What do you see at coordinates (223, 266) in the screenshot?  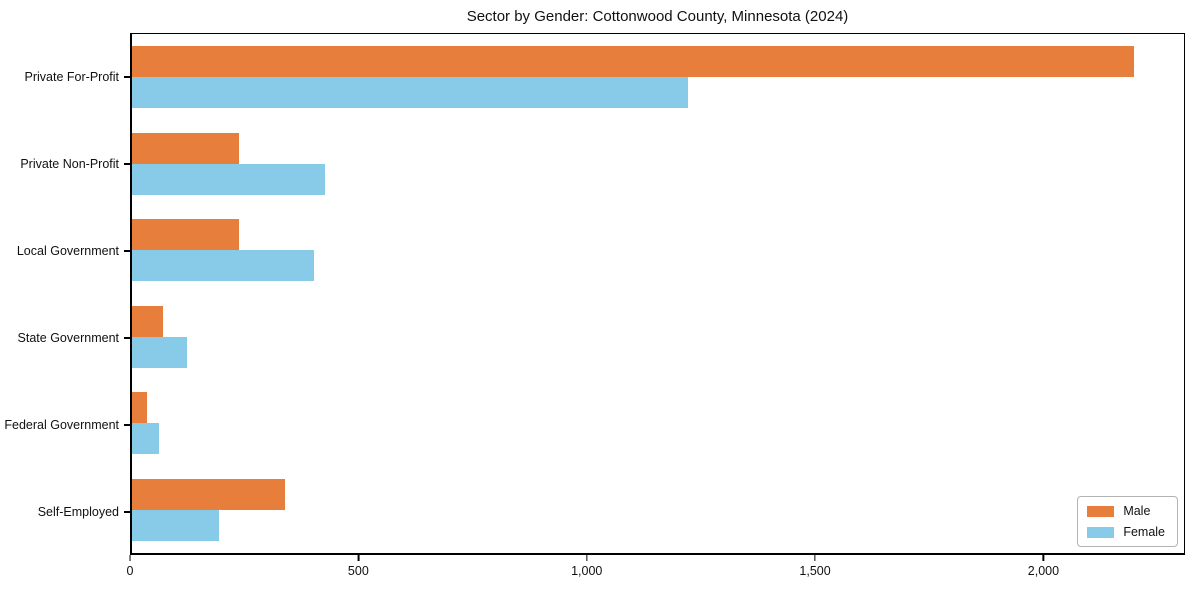 I see `bar-female-local-government` at bounding box center [223, 266].